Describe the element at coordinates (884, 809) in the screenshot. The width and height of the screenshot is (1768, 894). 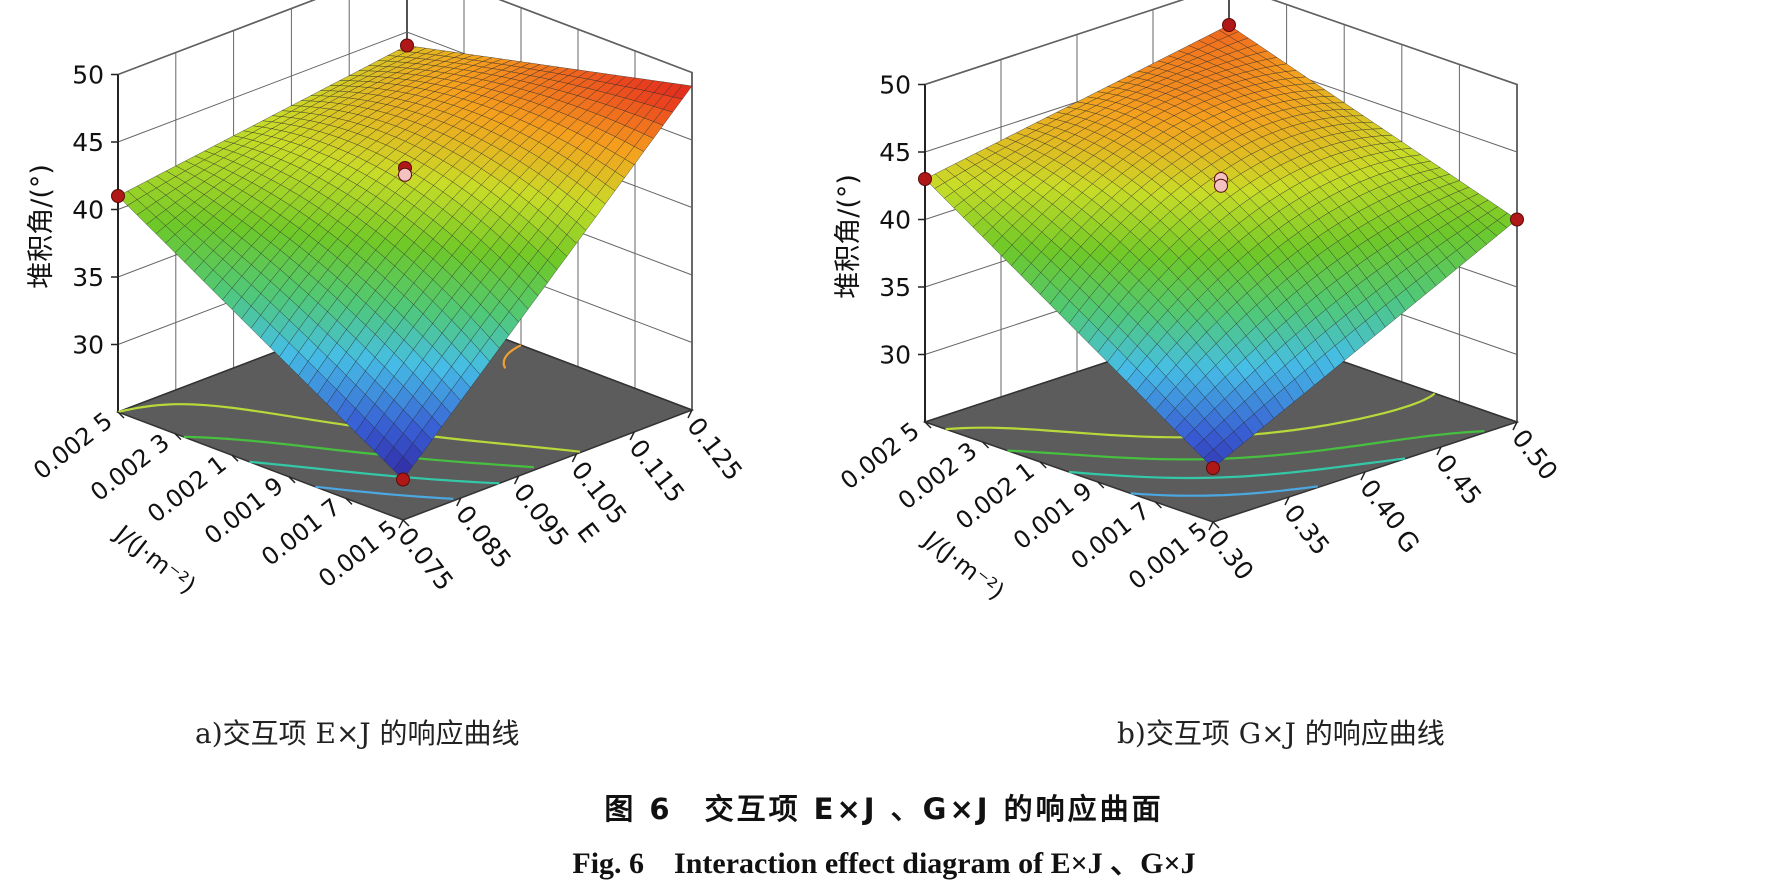
I see `figure-caption-cn: 图 6 交互项 E×J 、G×J 的响应曲面` at that location.